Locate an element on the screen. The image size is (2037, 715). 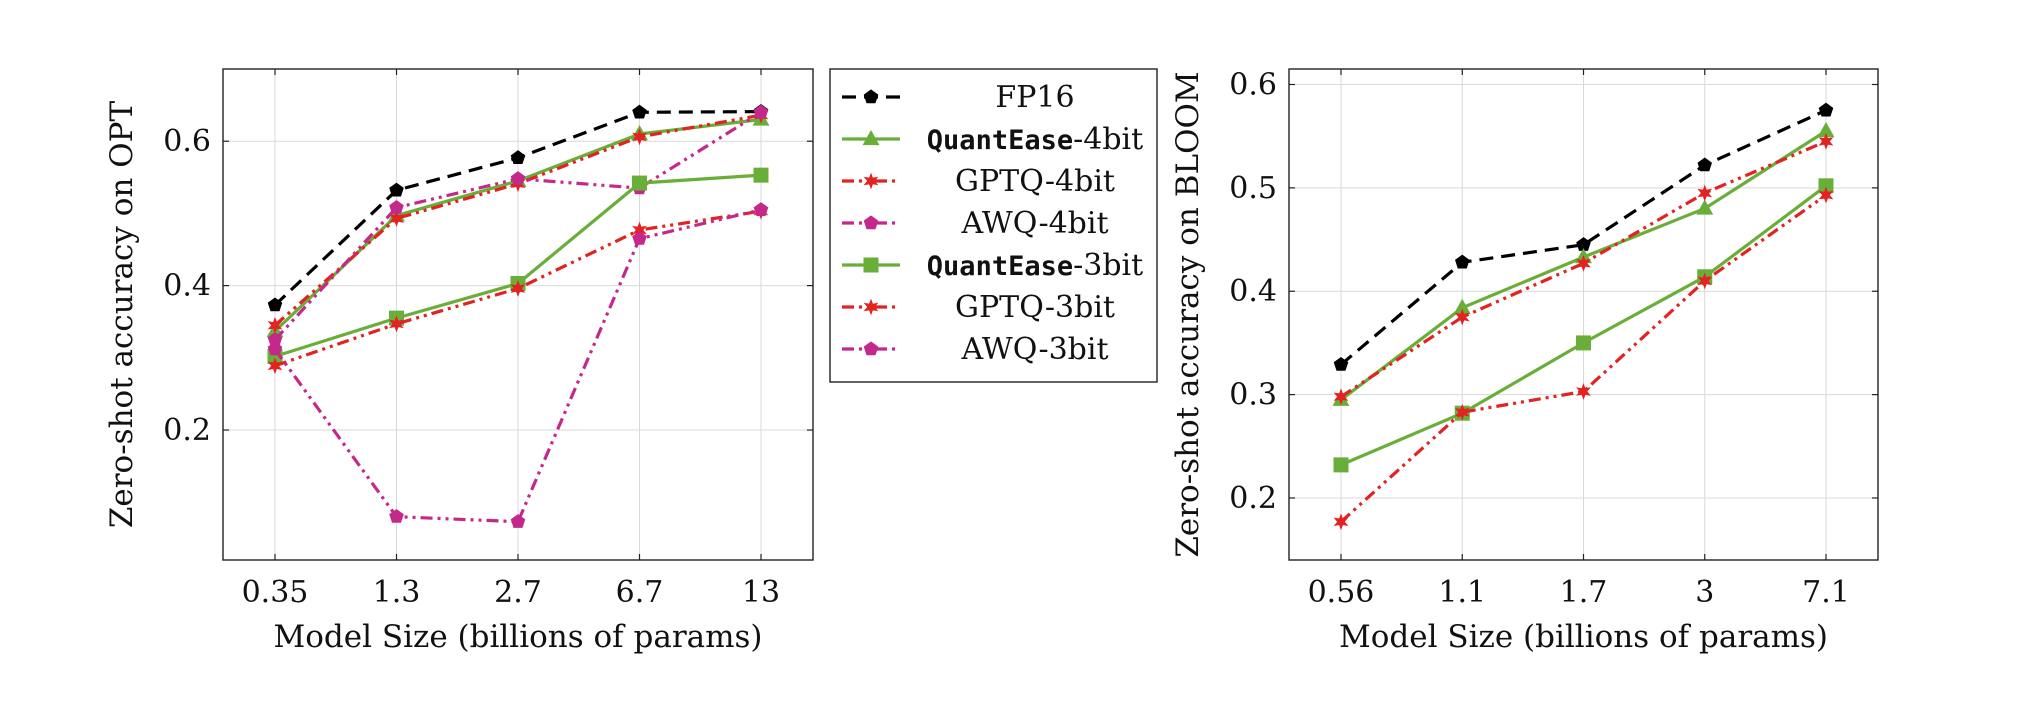
legend-label-text: AWQ-3bit is located at coordinates (1034, 349).